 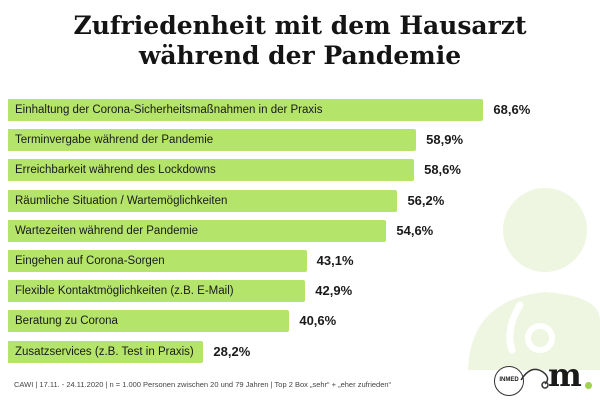 I want to click on bar-value-2: 58,9%, so click(x=445, y=140).